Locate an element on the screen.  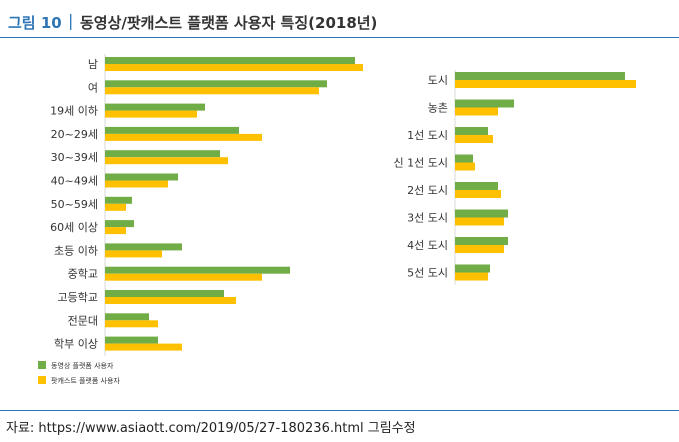
chart-1-category-label: 농촌 is located at coordinates (438, 108).